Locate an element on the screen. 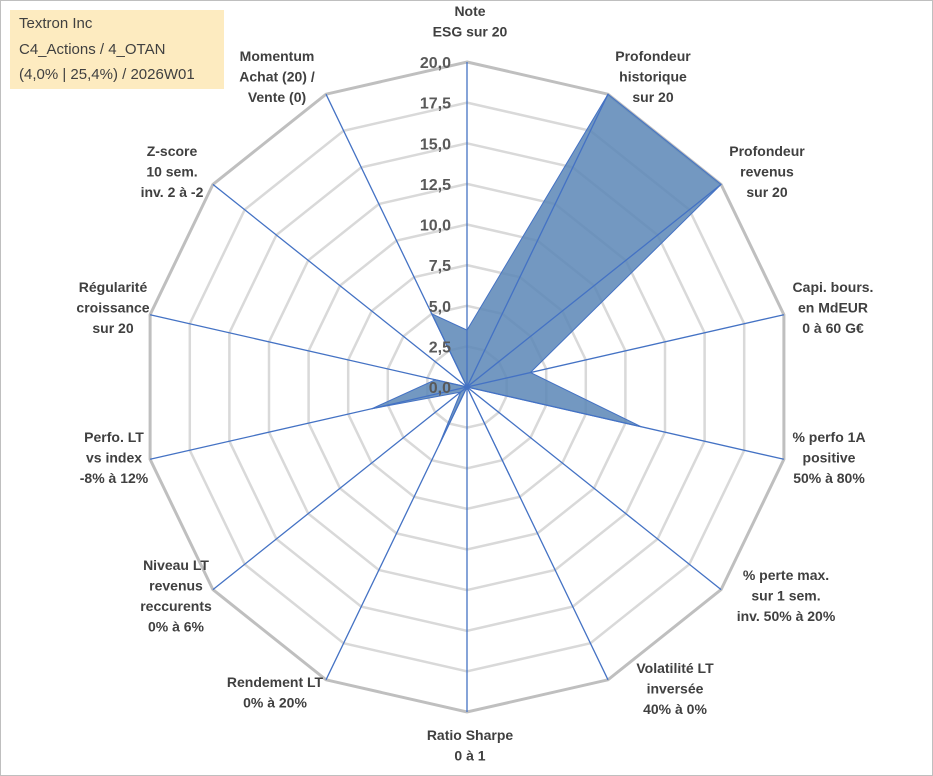 The image size is (933, 776). axis-label: Rendement LT 0% à 20% is located at coordinates (275, 692).